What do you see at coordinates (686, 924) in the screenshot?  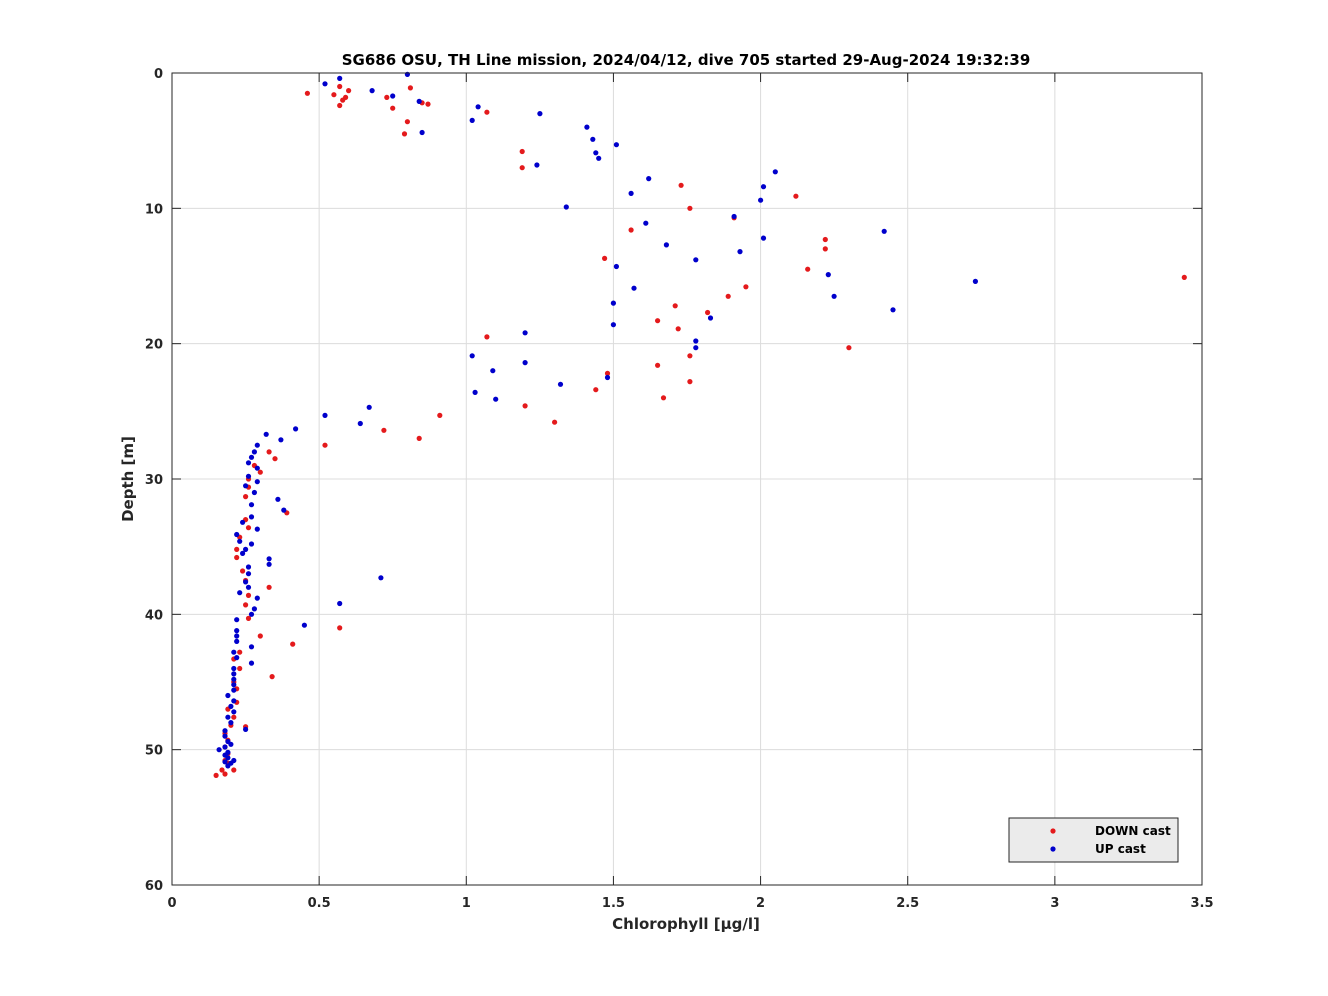 I see `x-axis-label: Chlorophyll [μg/l]` at bounding box center [686, 924].